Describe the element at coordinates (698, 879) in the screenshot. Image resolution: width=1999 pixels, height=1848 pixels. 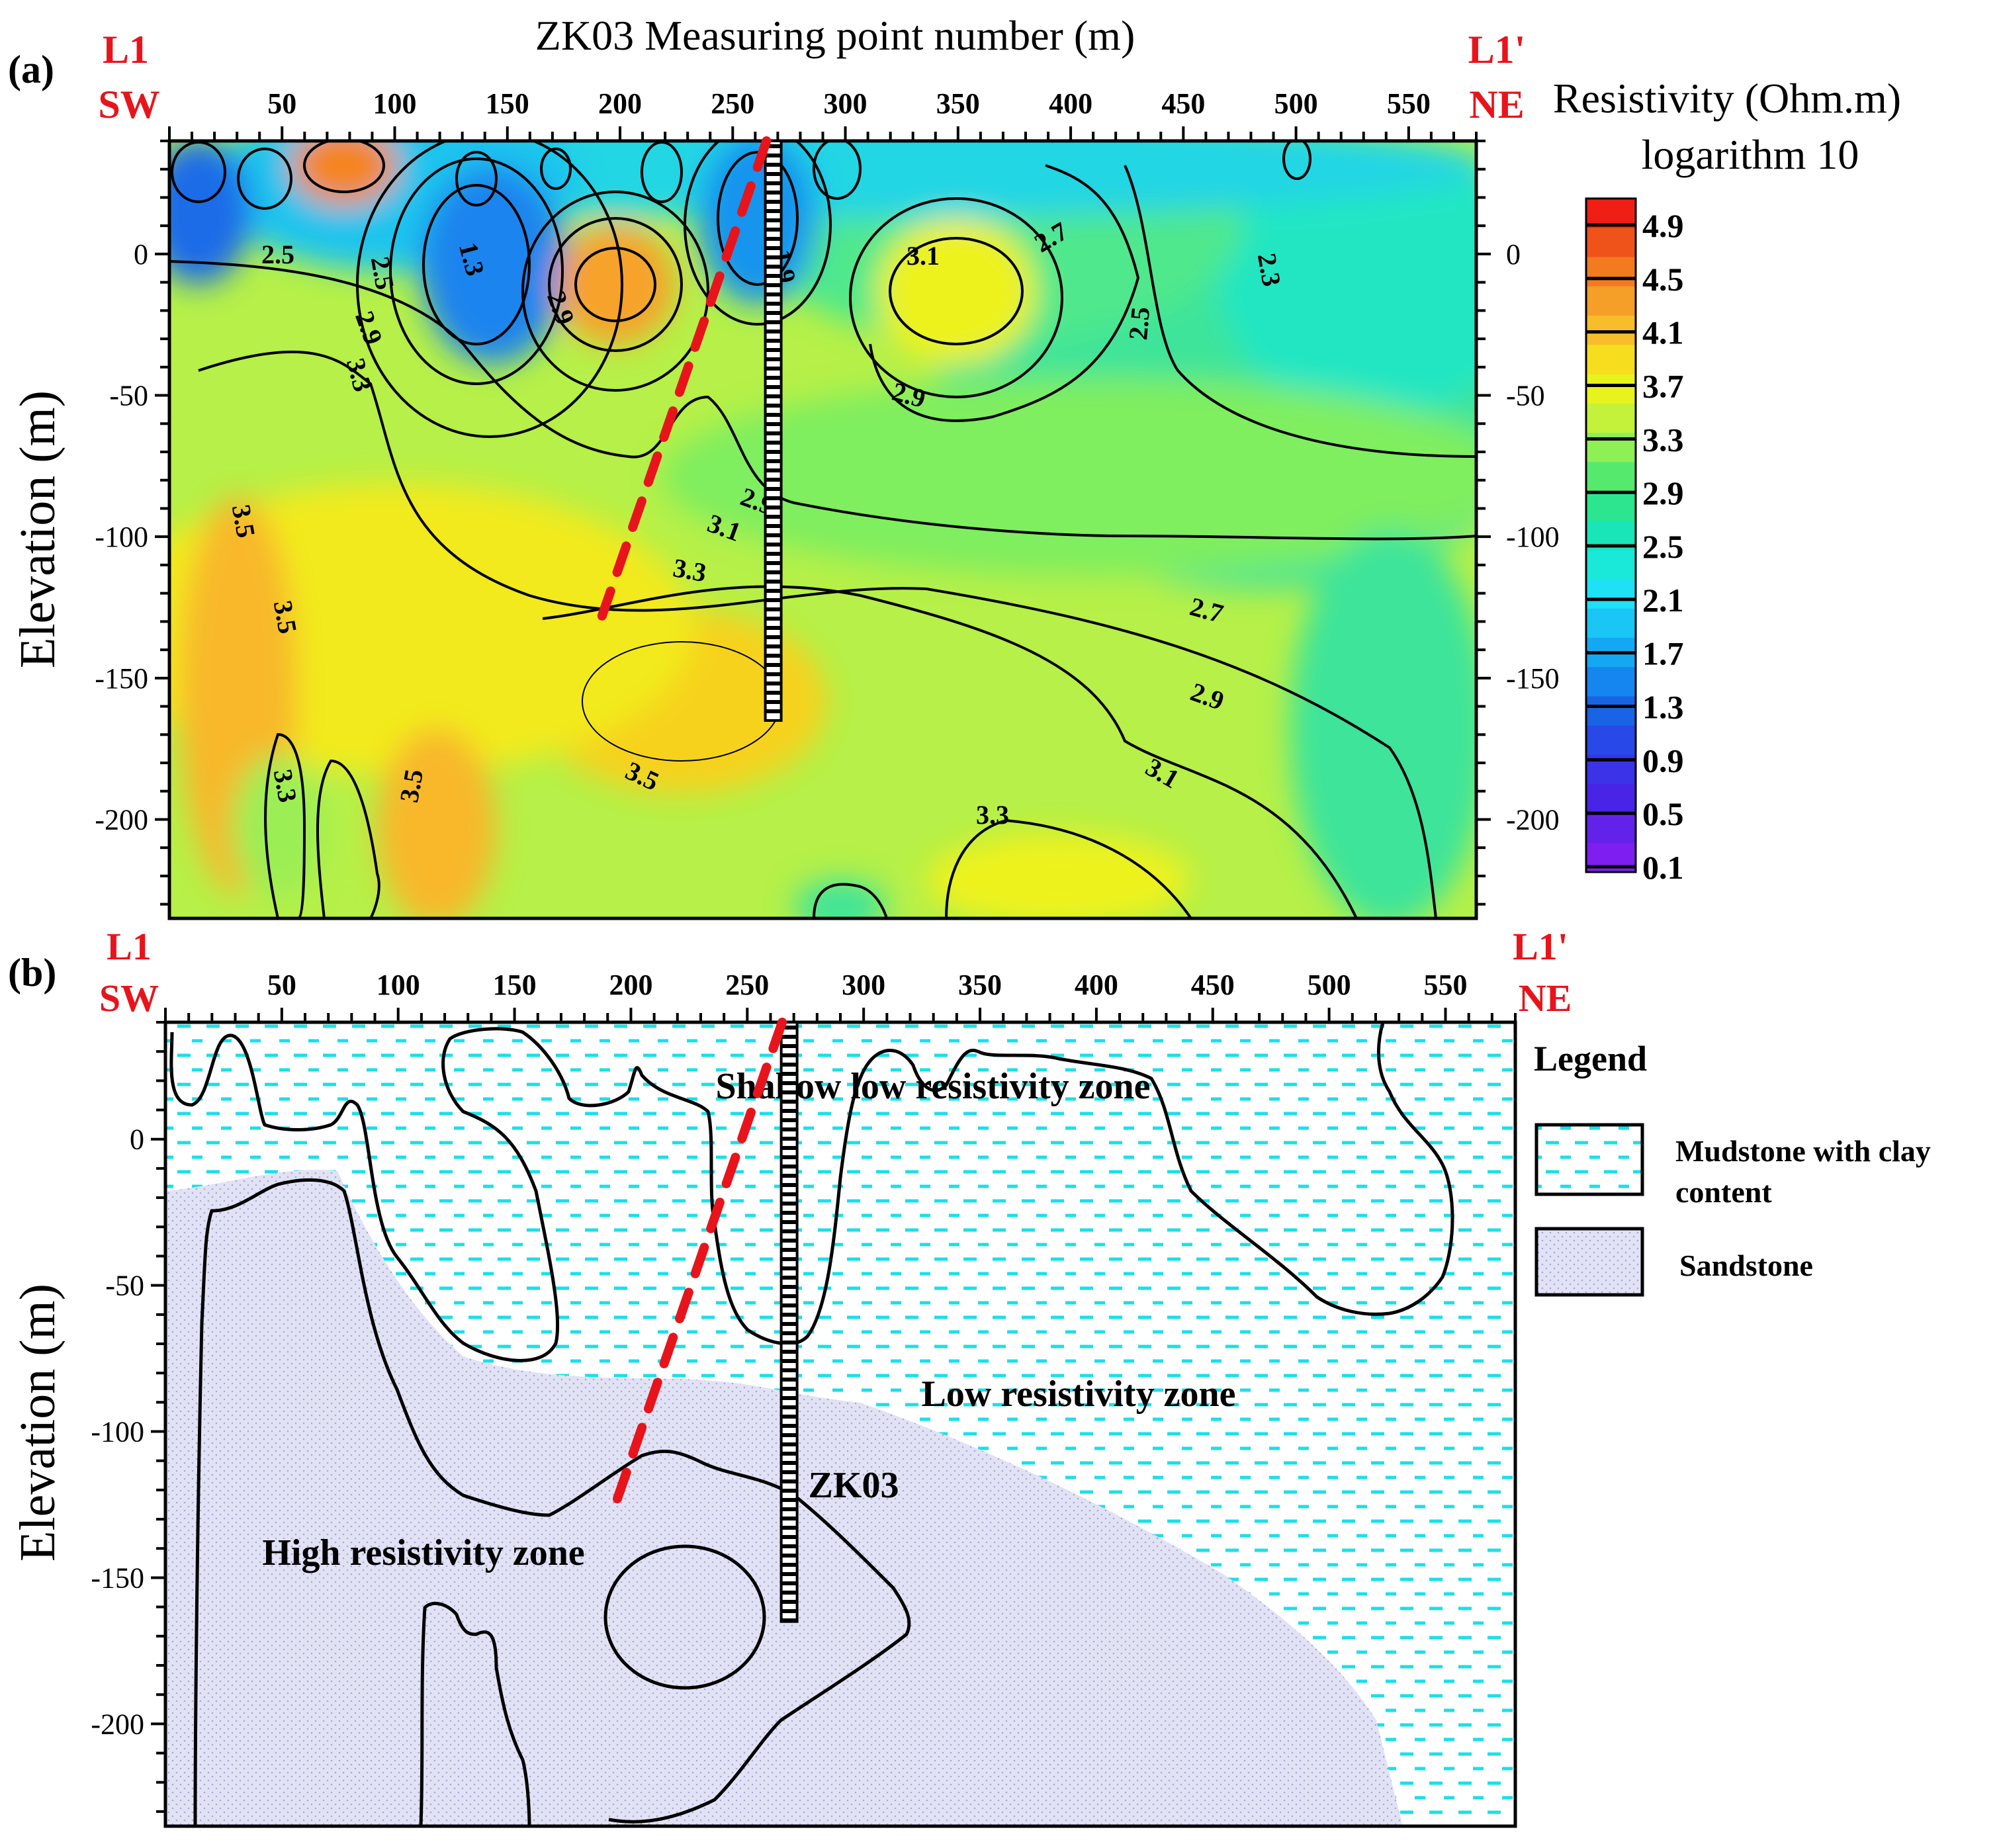
I see `borehole-and-fault-overlays` at that location.